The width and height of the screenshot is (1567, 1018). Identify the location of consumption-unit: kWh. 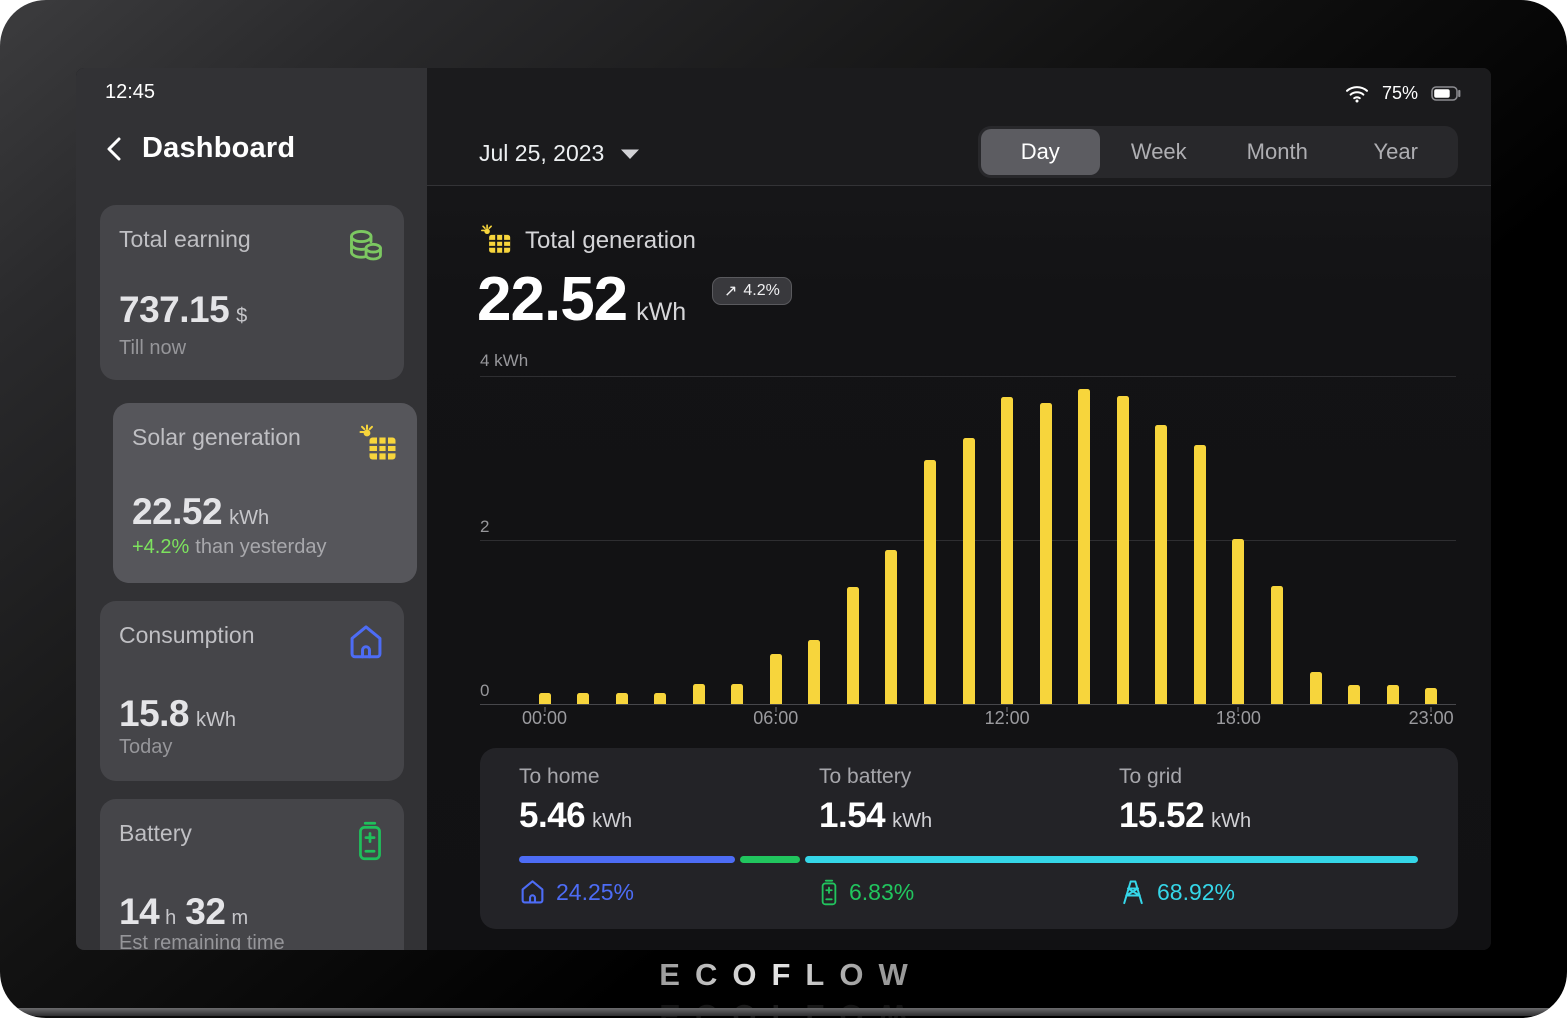
(216, 720).